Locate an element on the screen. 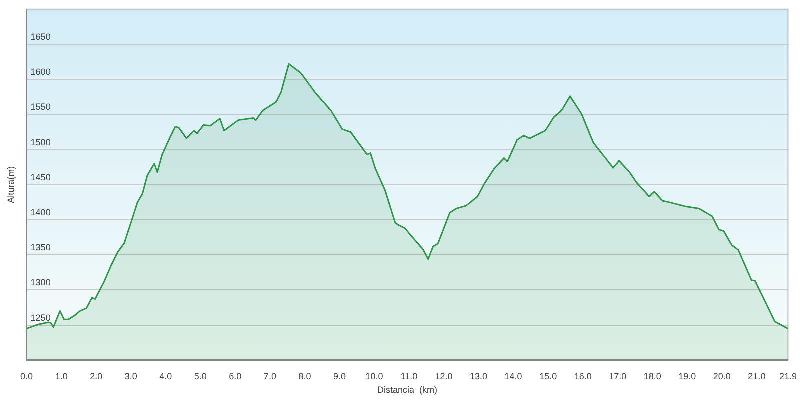  x-tick-label: 9.0 is located at coordinates (339, 376).